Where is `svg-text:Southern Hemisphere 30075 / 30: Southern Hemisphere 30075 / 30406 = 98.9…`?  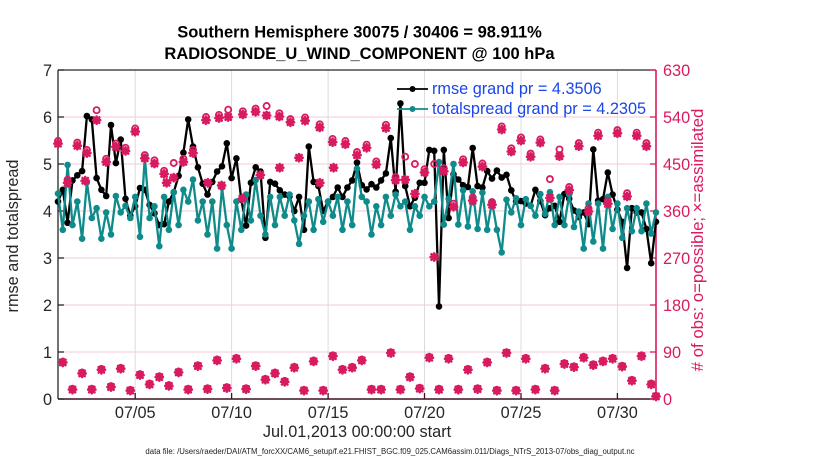 svg-text:Southern Hemisphere 30075 / 30: Southern Hemisphere 30075 / 30406 = 98.9… is located at coordinates (359, 33).